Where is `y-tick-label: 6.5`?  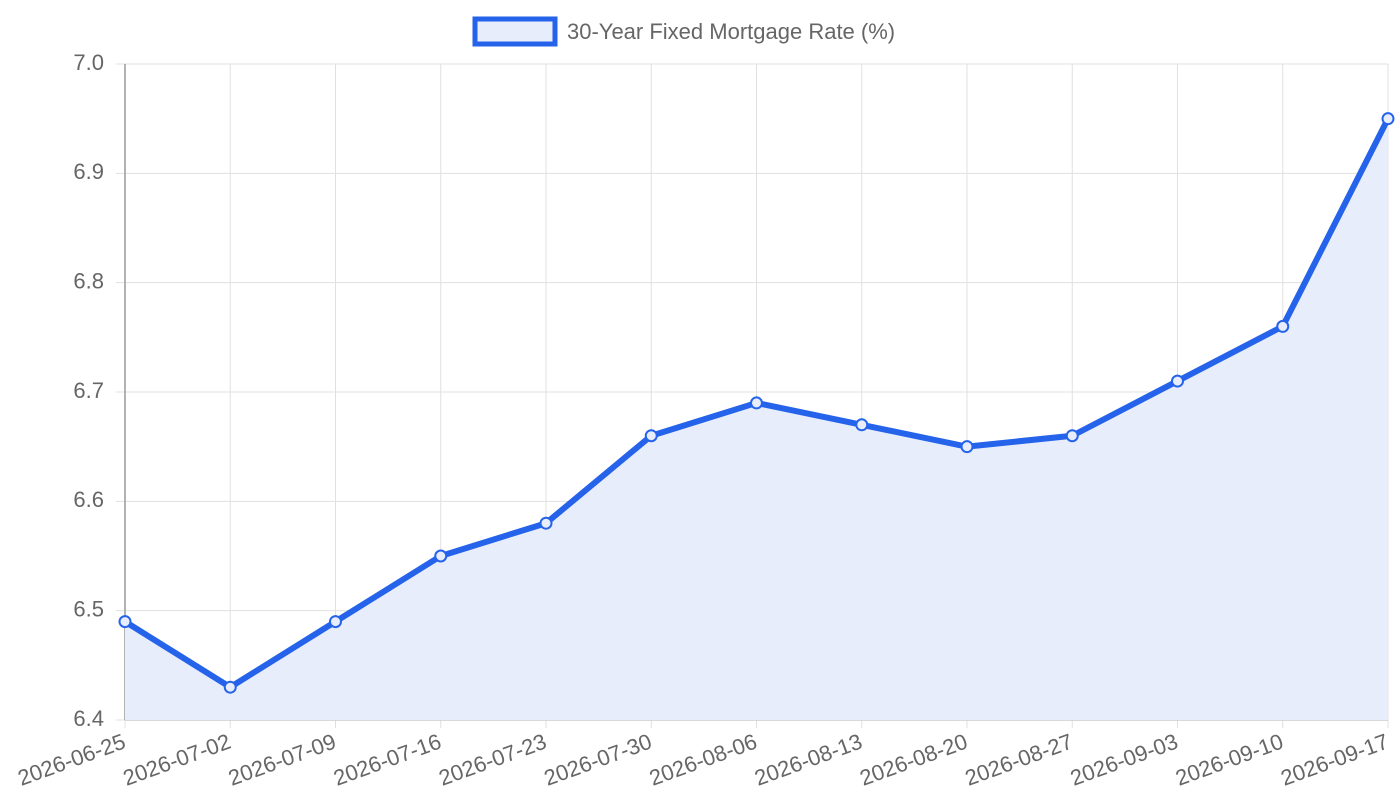
y-tick-label: 6.5 is located at coordinates (88, 608).